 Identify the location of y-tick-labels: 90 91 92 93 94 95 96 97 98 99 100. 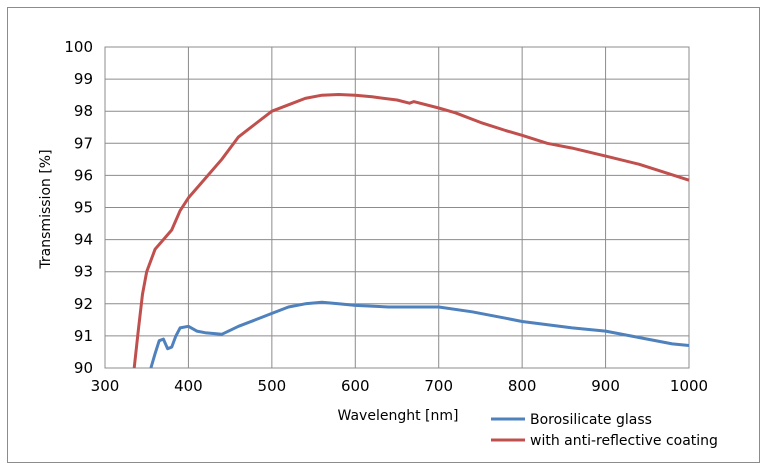
(78, 207).